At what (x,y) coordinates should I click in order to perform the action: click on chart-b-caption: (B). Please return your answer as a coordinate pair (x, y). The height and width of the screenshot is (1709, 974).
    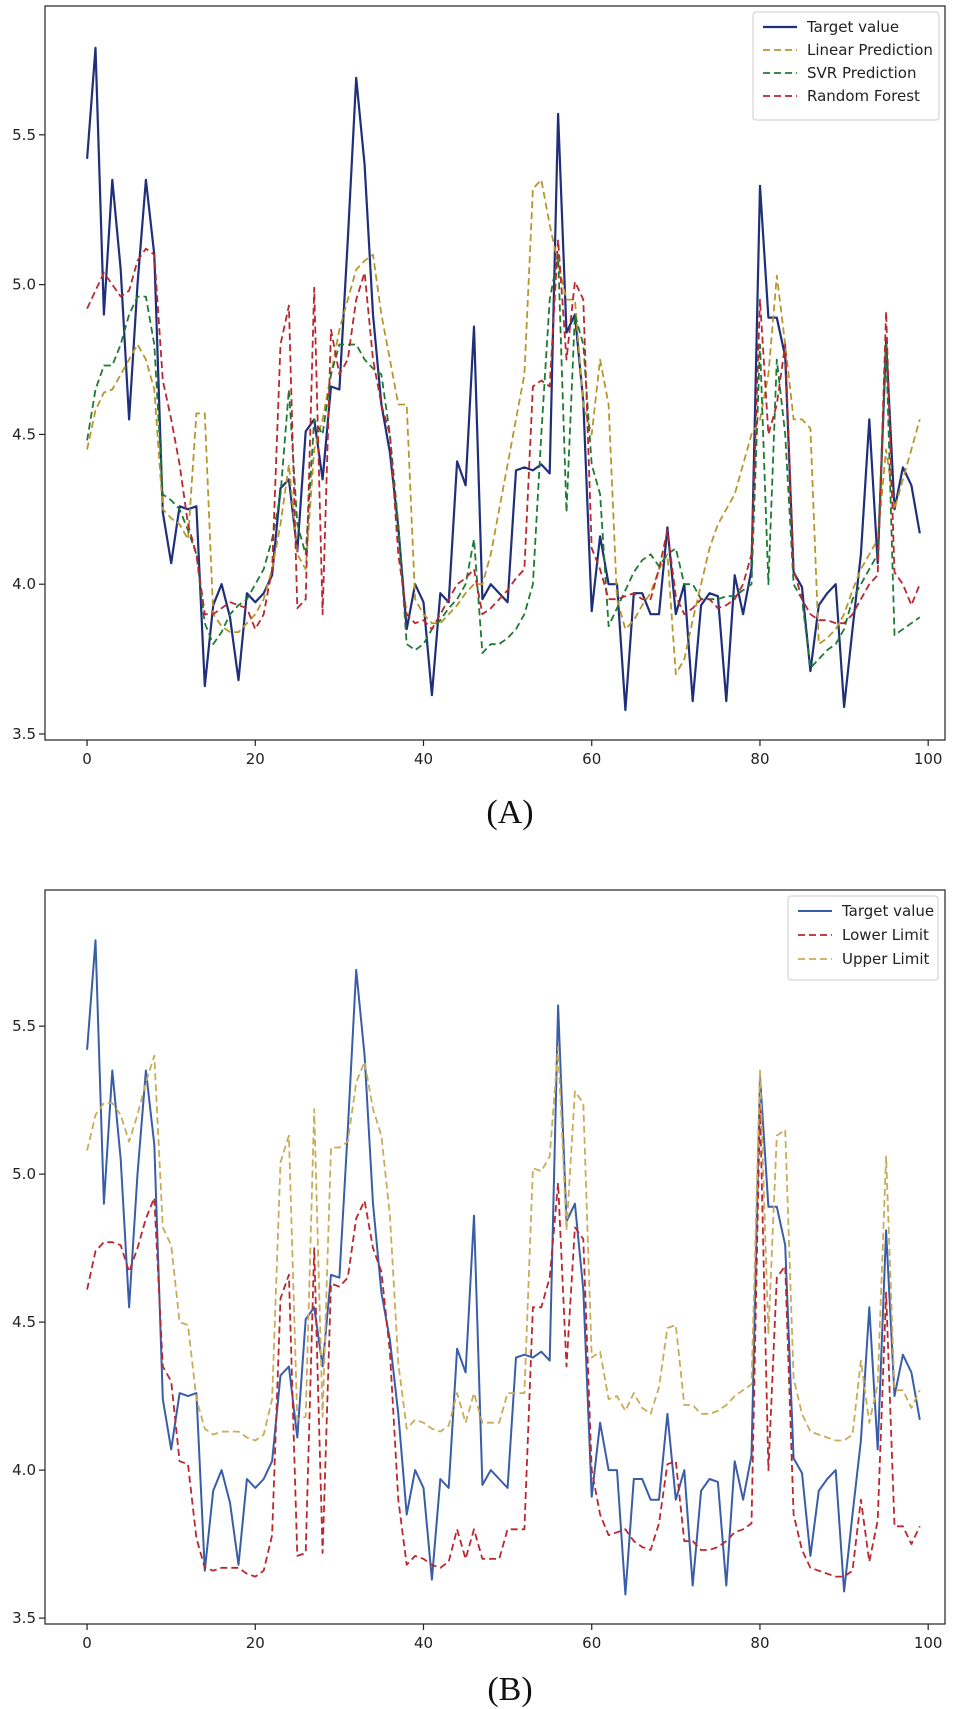
    Looking at the image, I should click on (509, 1689).